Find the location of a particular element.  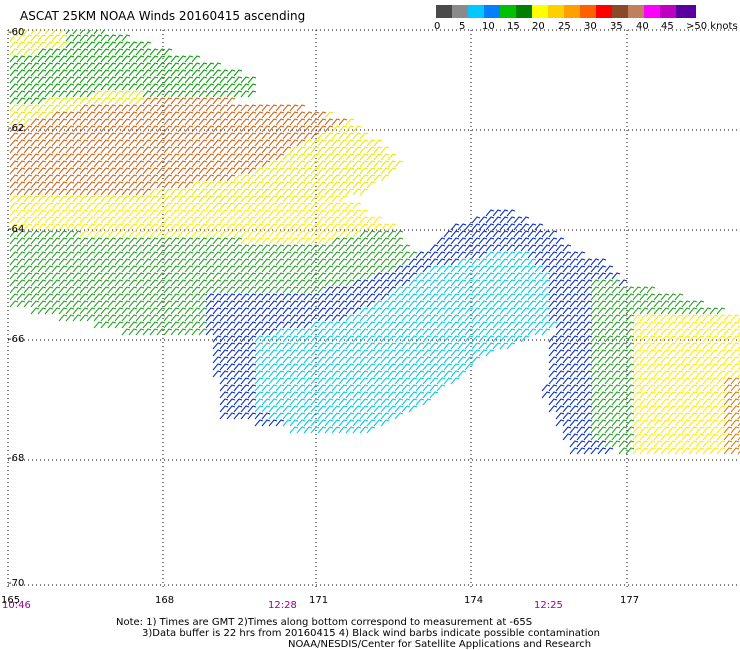

time-label: 12:25 is located at coordinates (548, 605).